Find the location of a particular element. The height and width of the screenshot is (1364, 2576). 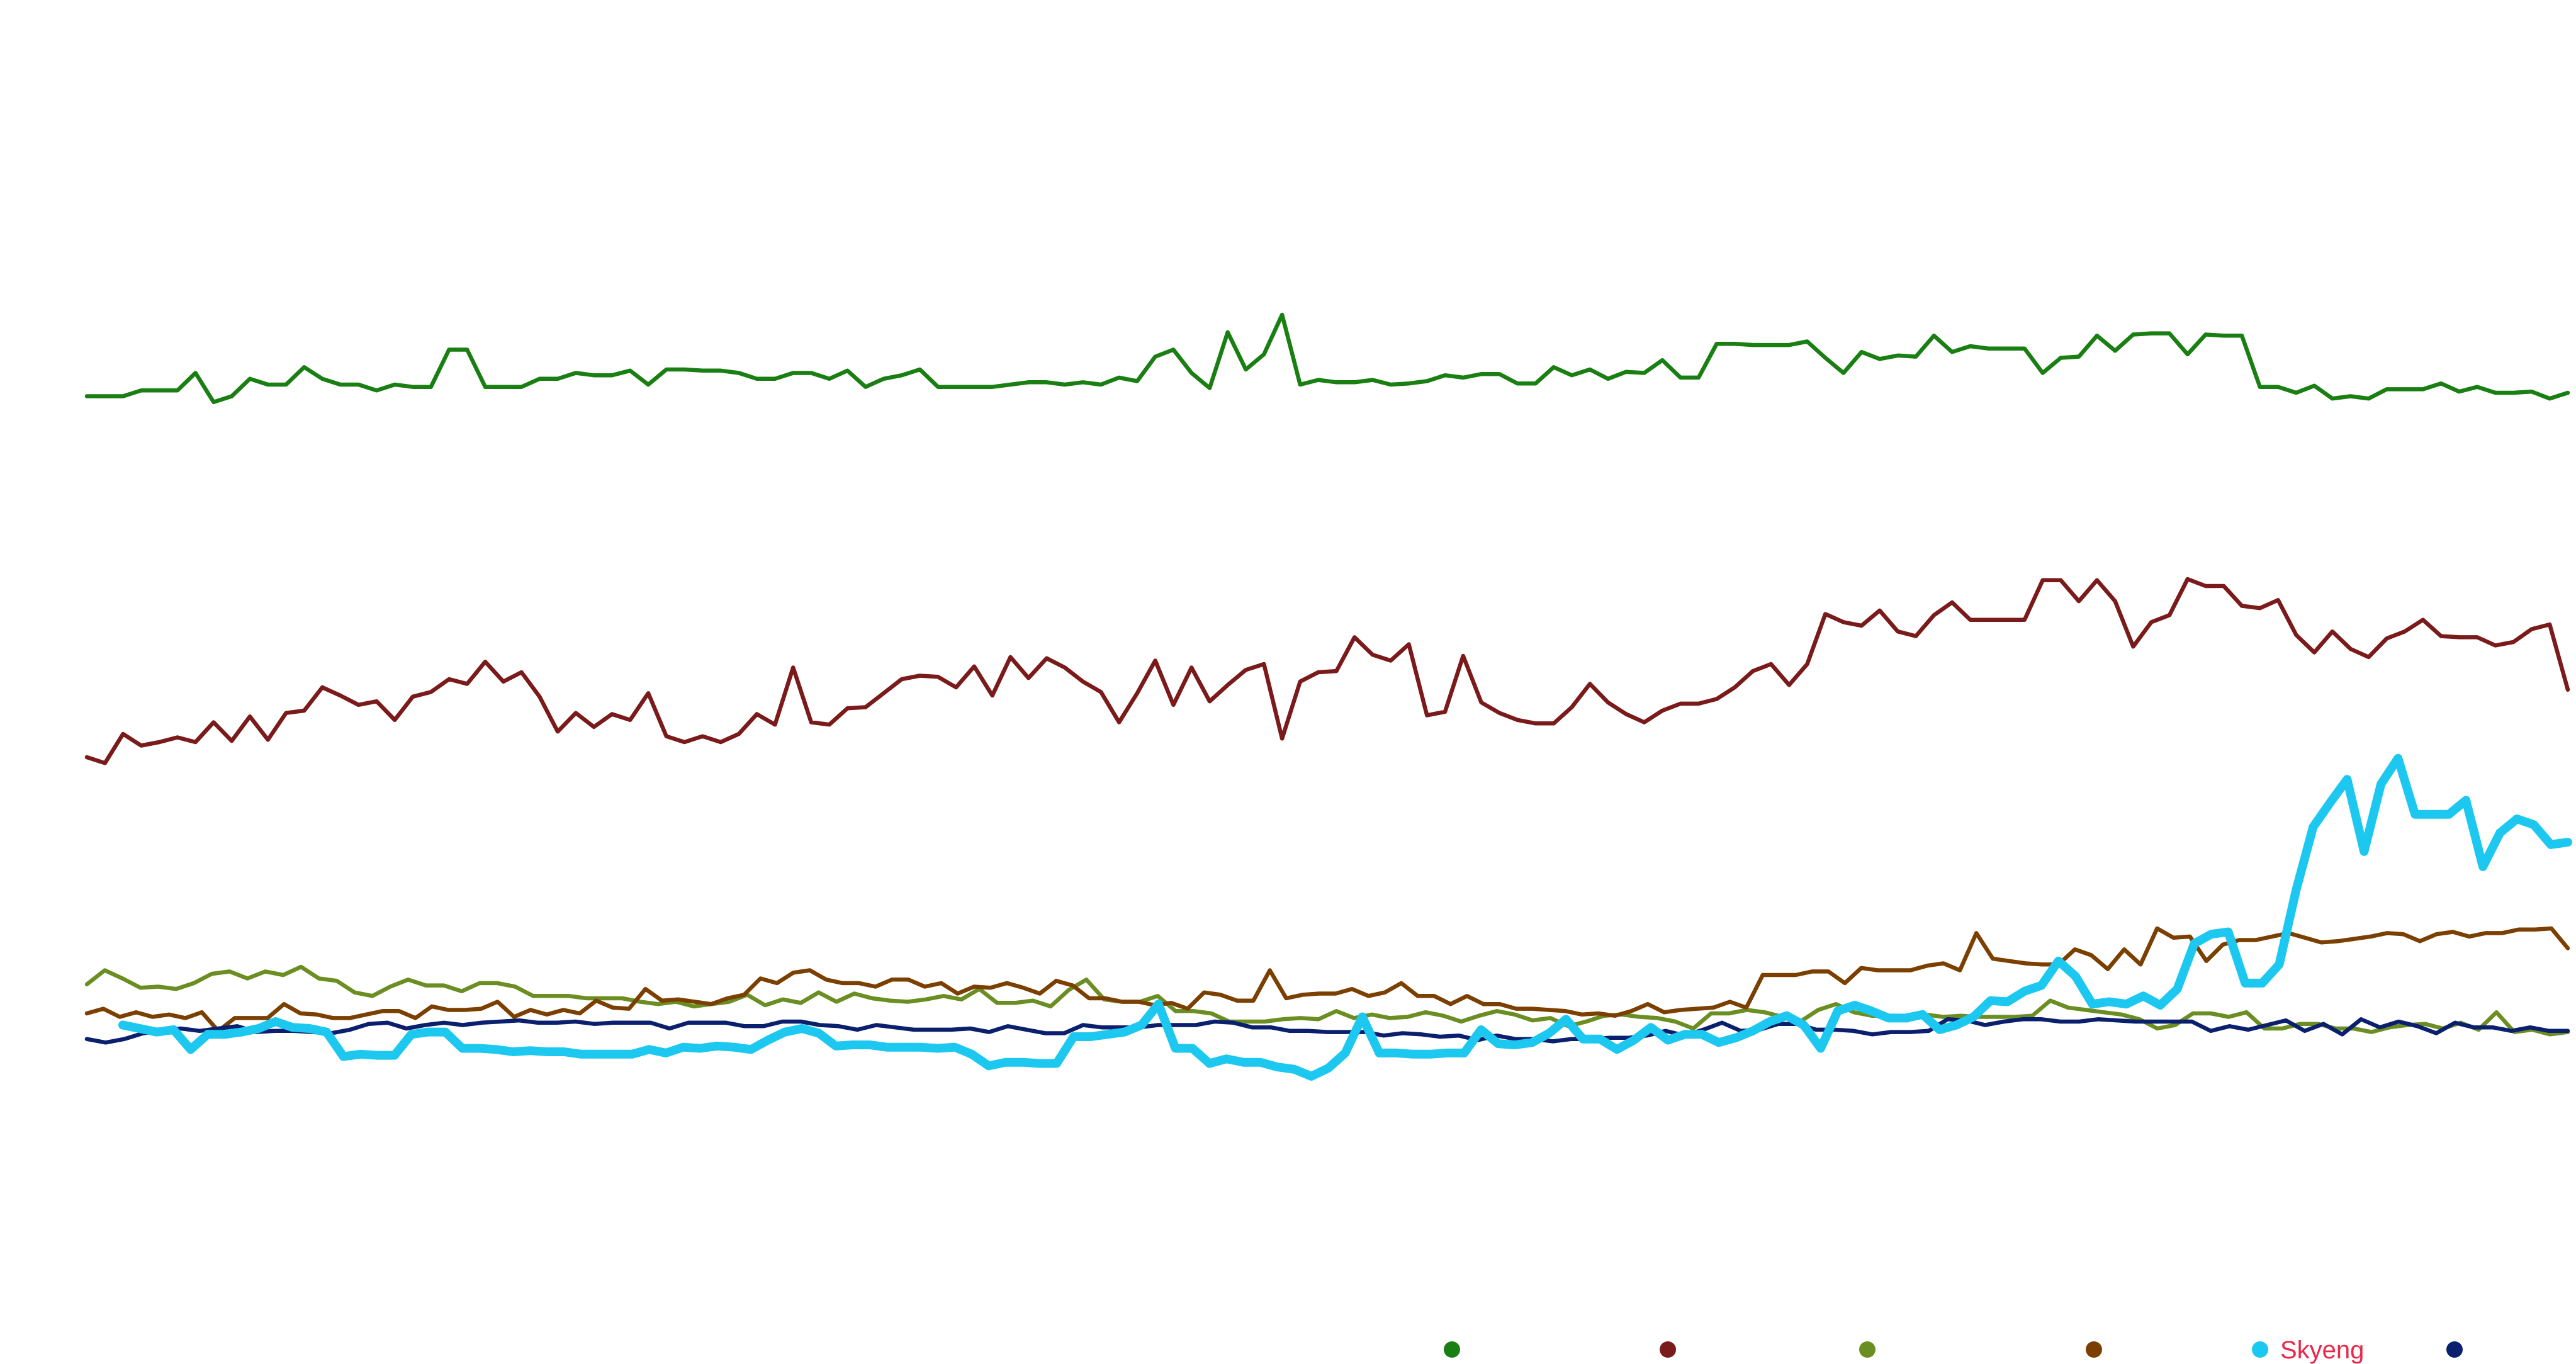

legend: Skyeng is located at coordinates (1953, 1350).